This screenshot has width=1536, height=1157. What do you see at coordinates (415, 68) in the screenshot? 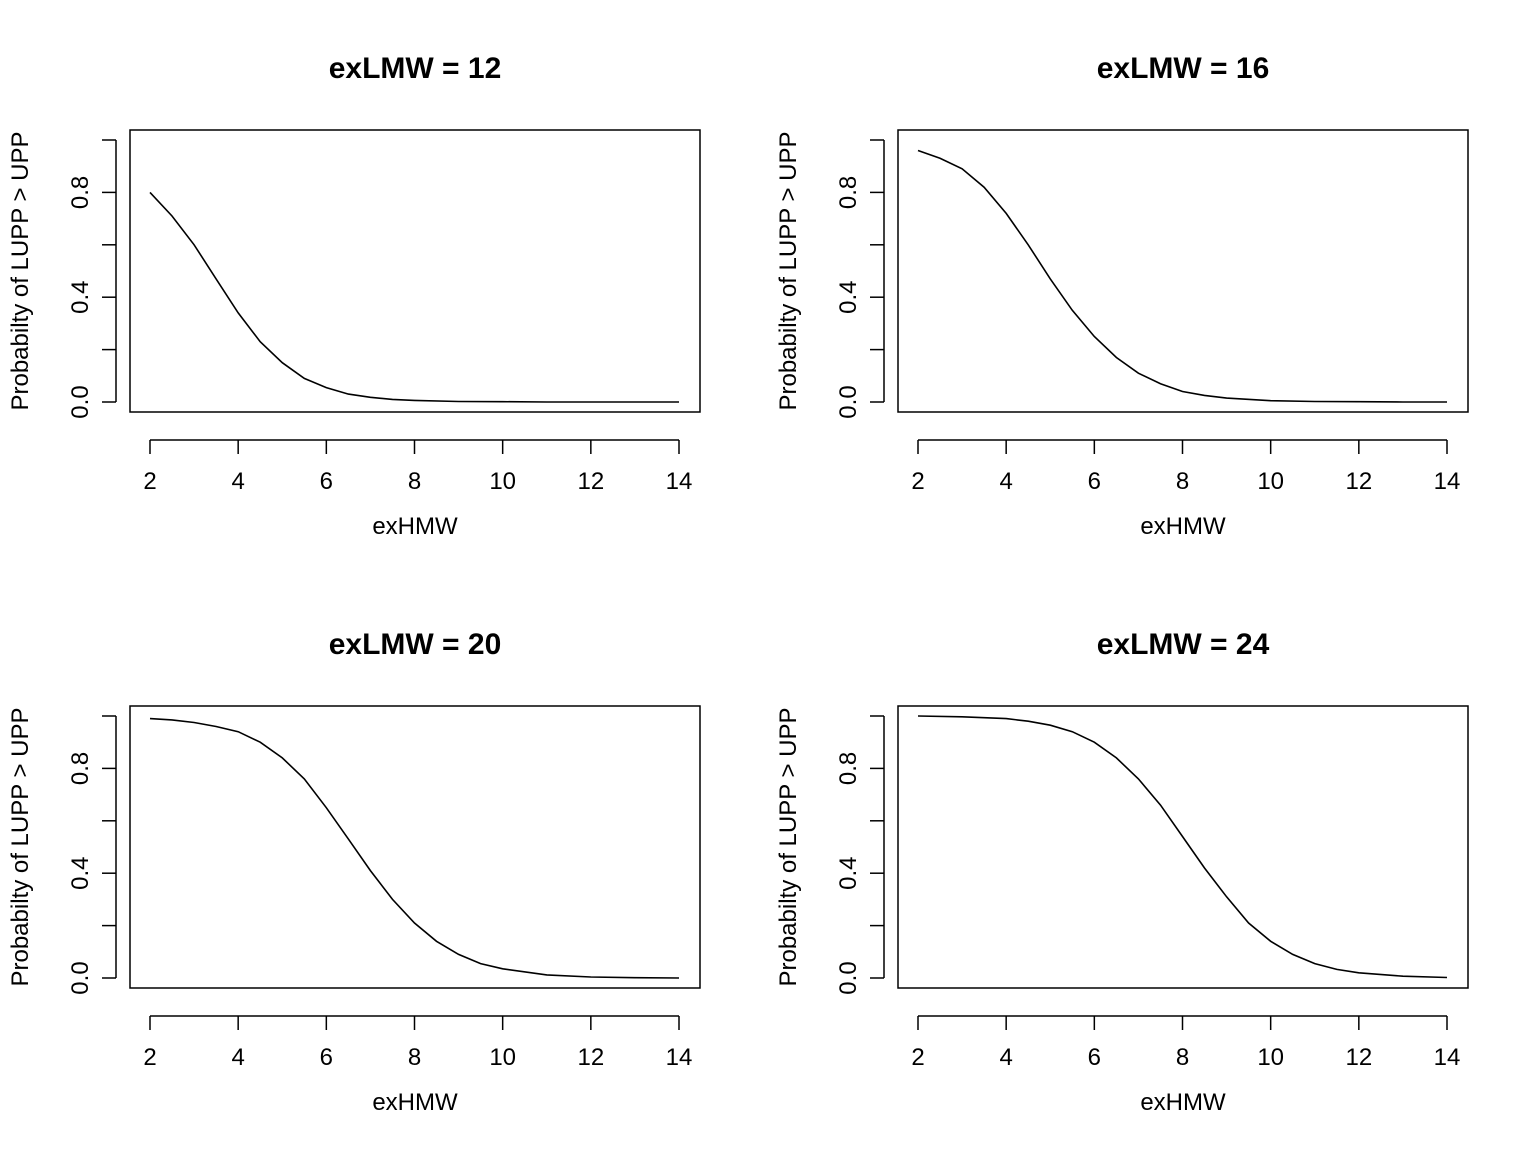
I see `panel-title: exLMW = 12` at bounding box center [415, 68].